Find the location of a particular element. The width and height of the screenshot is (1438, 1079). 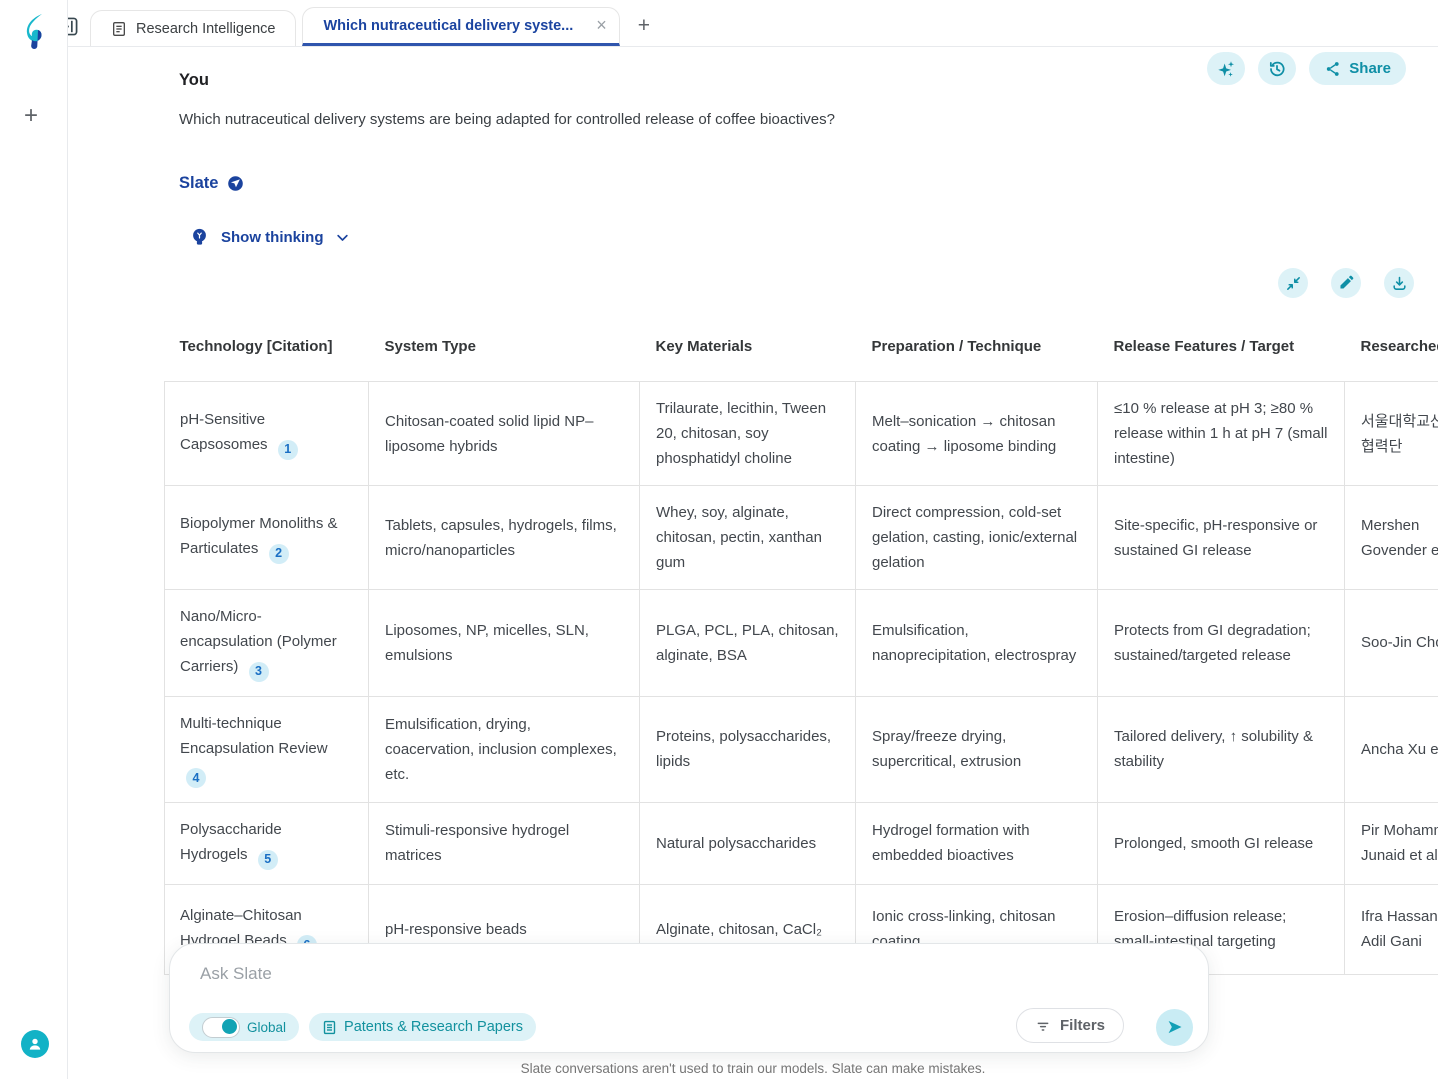

citation-badge: 2 is located at coordinates (278, 553).